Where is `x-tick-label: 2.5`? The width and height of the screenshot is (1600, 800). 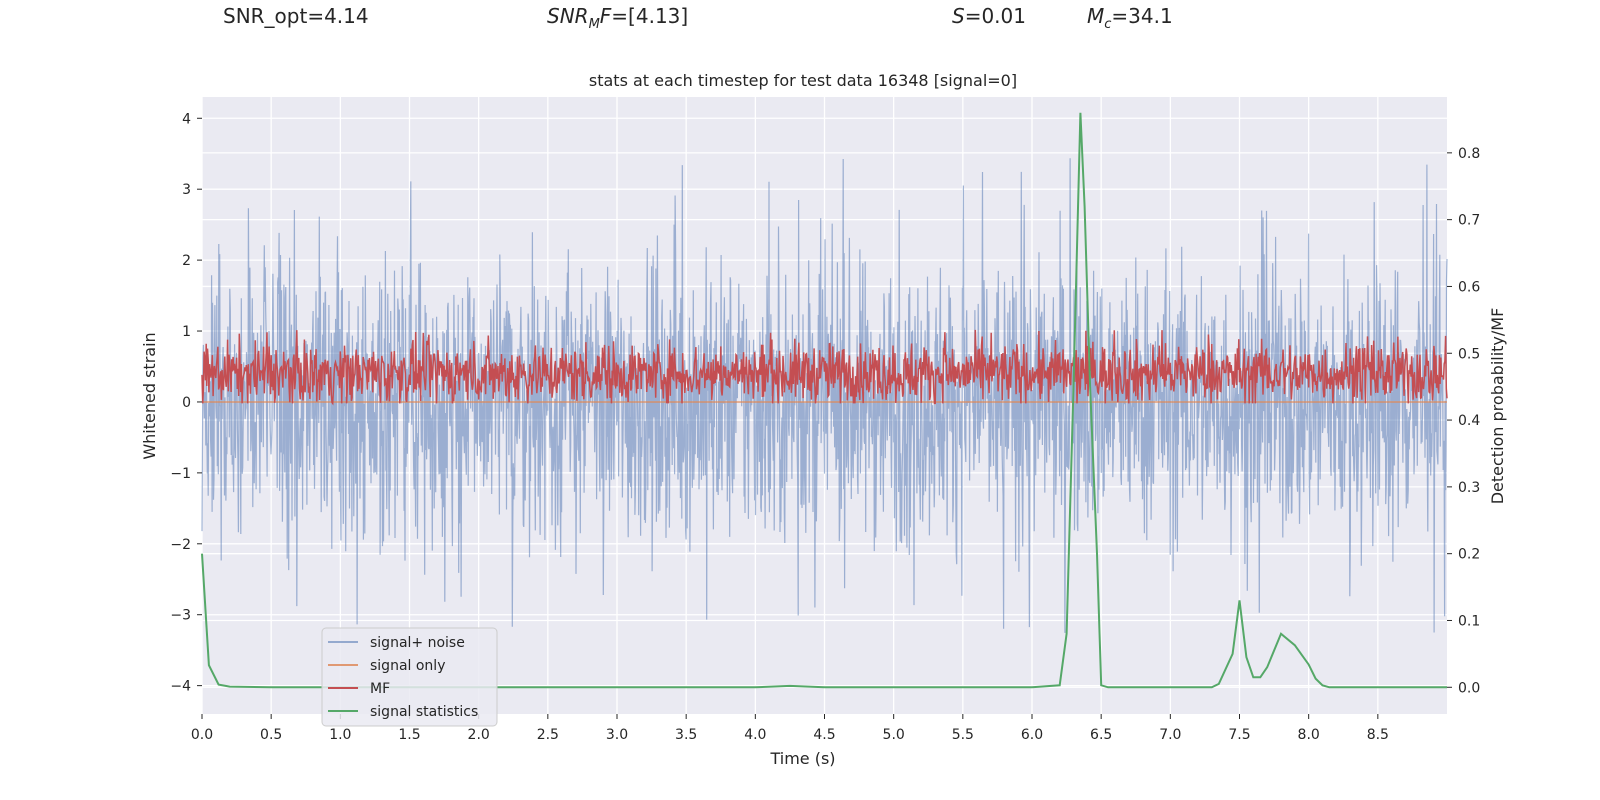
x-tick-label: 2.5 is located at coordinates (548, 735).